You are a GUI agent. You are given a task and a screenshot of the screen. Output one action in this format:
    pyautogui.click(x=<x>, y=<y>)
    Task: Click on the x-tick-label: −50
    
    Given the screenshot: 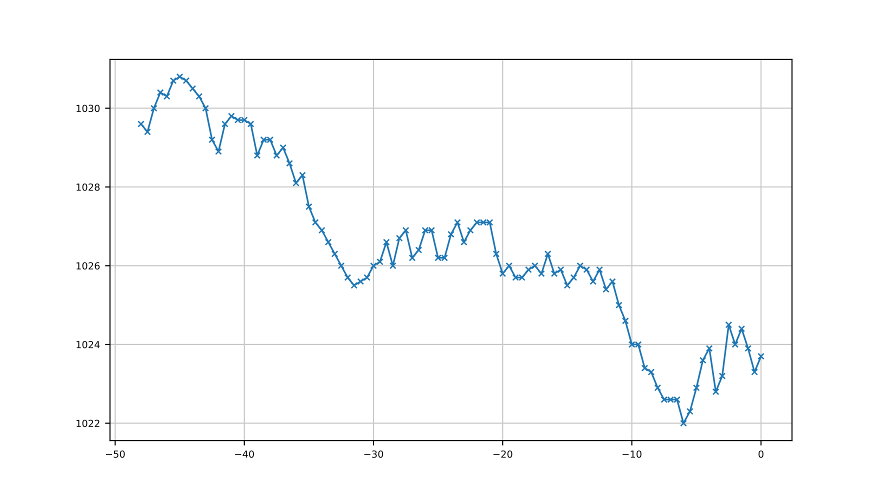 What is the action you would take?
    pyautogui.click(x=115, y=454)
    